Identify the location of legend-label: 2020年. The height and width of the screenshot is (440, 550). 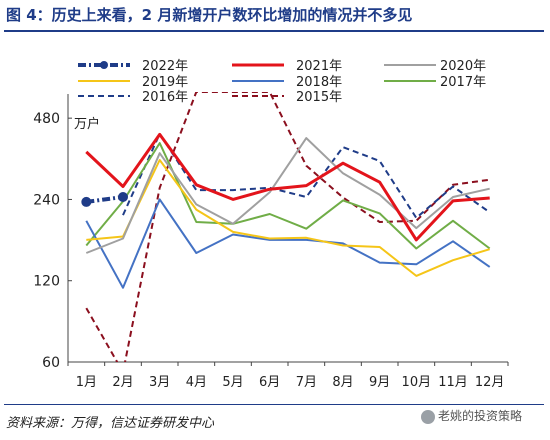
(463, 66).